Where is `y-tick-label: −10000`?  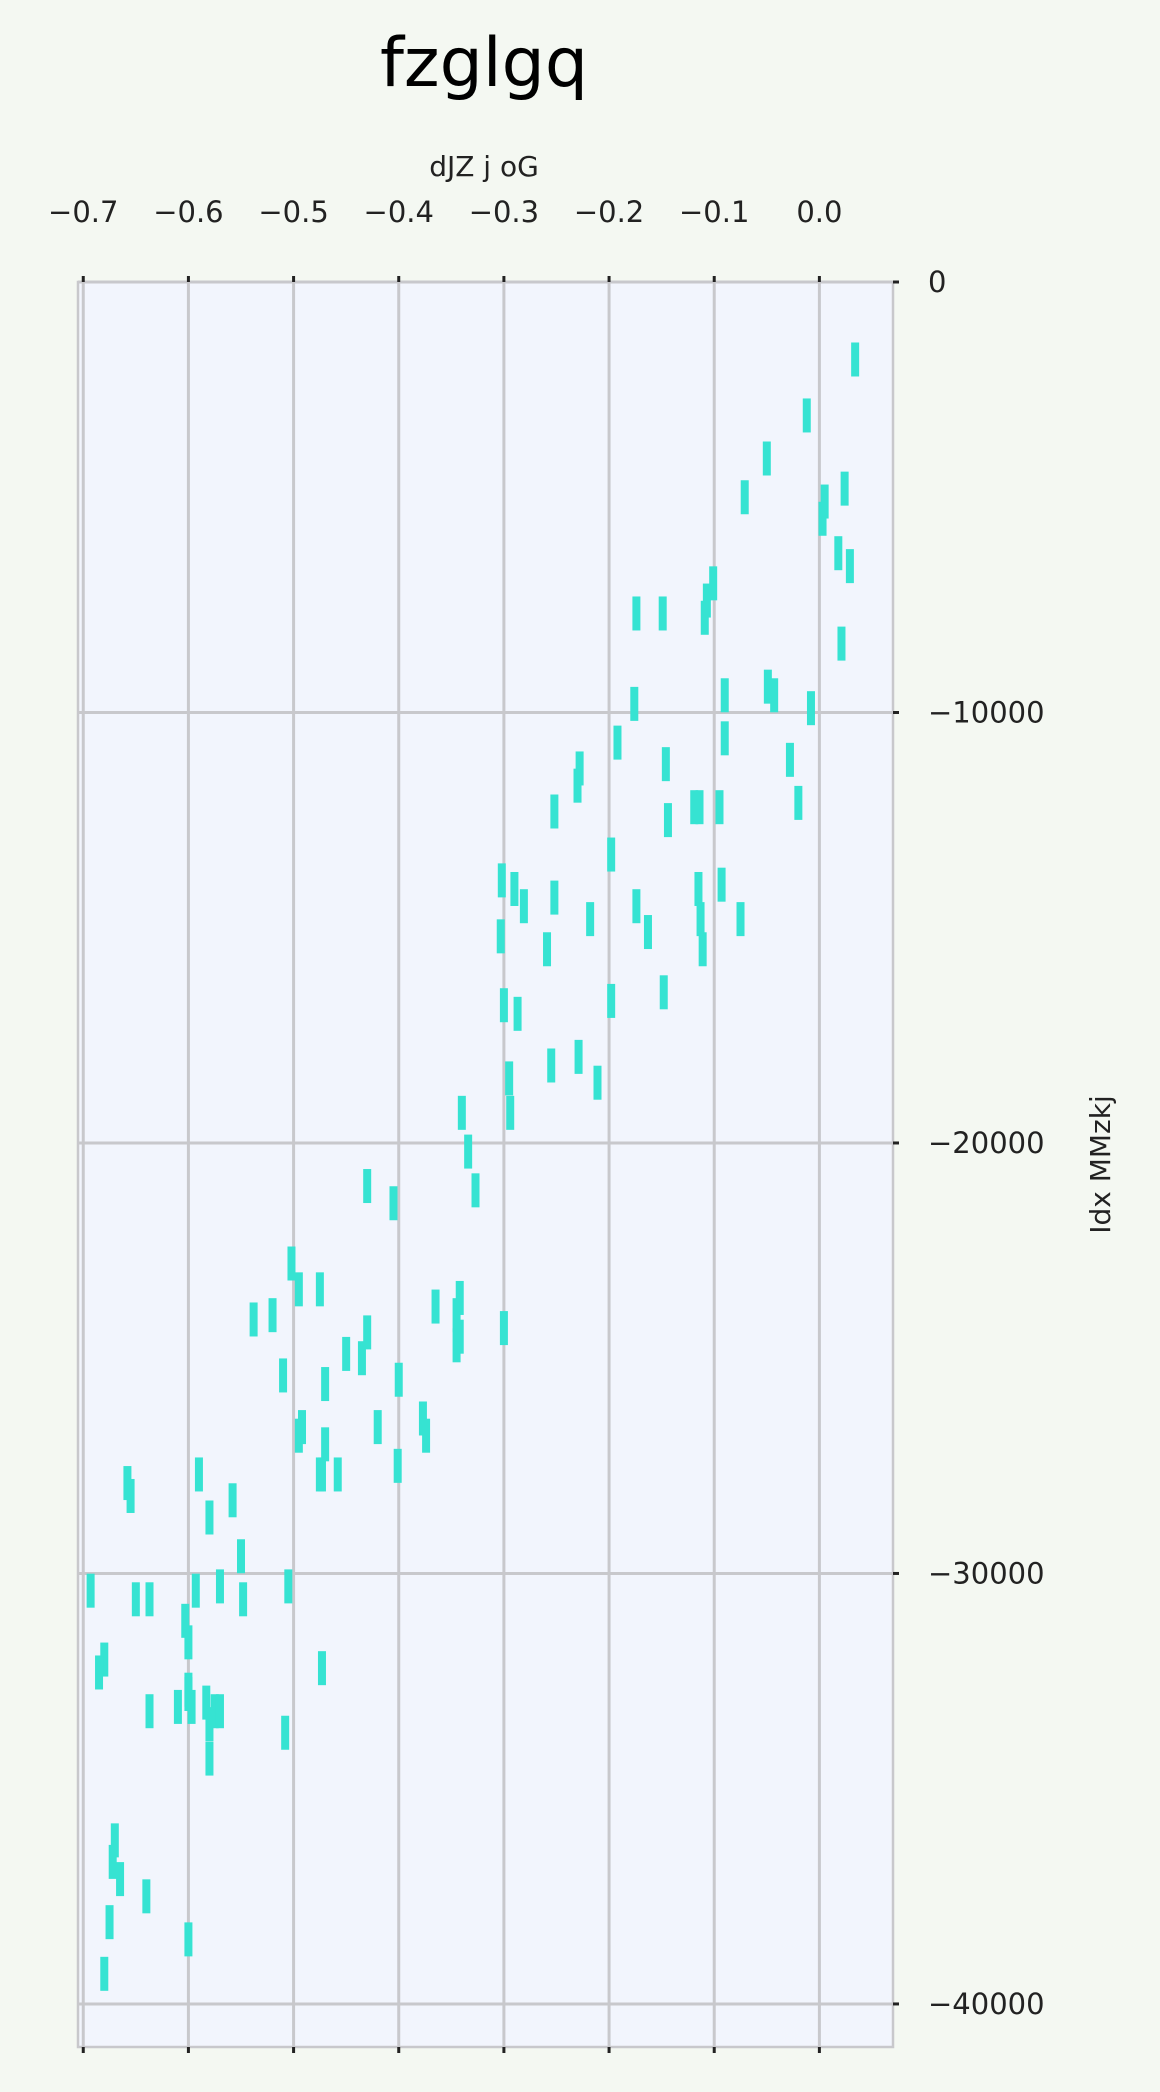 y-tick-label: −10000 is located at coordinates (986, 712).